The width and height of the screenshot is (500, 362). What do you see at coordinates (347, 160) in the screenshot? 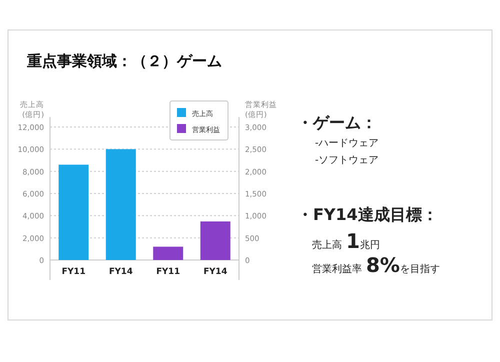
I see `text: -ソフトウェア` at bounding box center [347, 160].